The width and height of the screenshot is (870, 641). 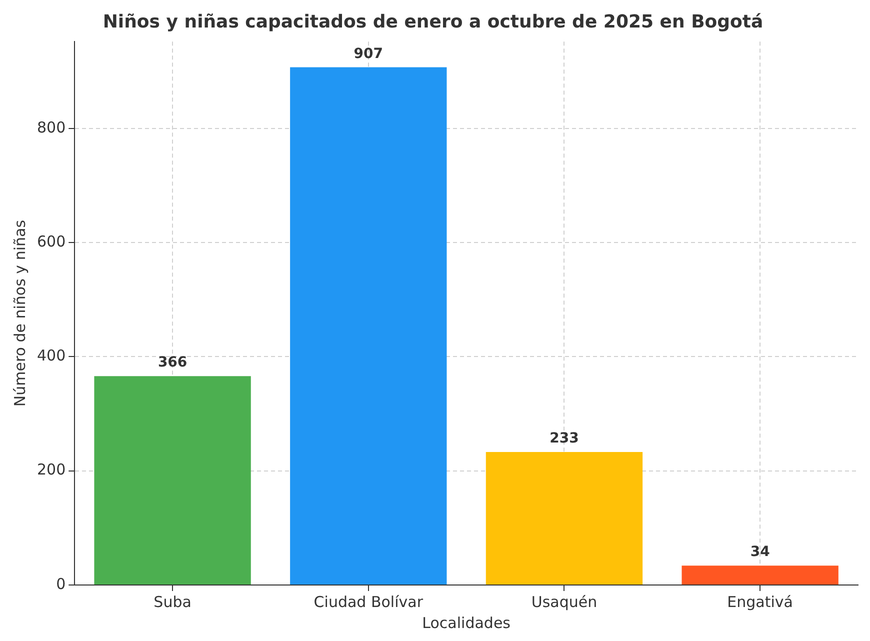 I want to click on y-tick-label: 800, so click(x=51, y=127).